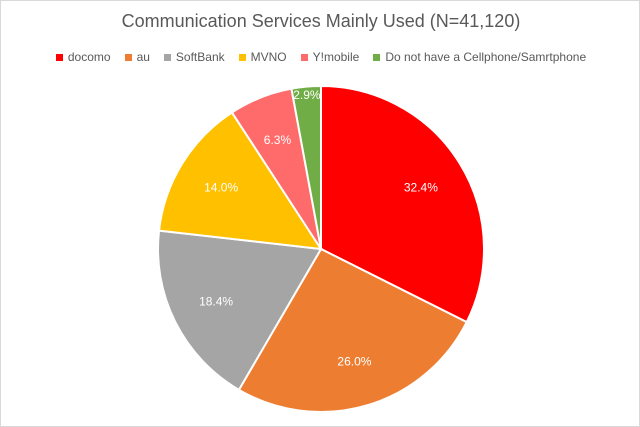  Describe the element at coordinates (216, 302) in the screenshot. I see `data-label: 18.4%` at that location.